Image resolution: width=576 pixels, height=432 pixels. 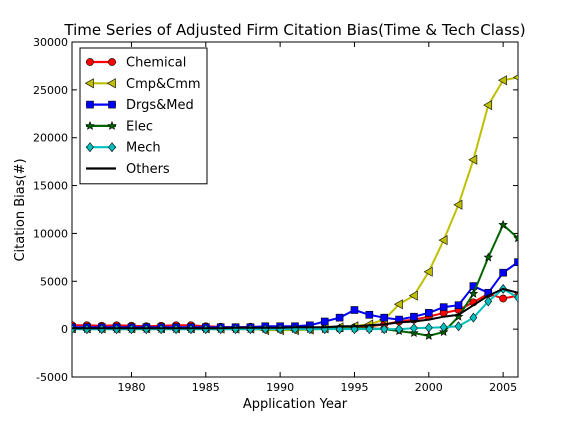 I want to click on legend-label-elec: Elec, so click(x=139, y=126).